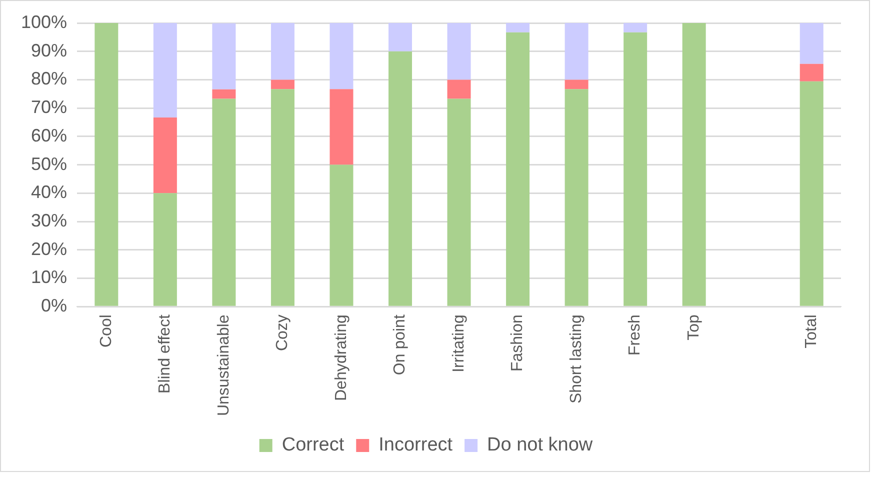  What do you see at coordinates (693, 327) in the screenshot?
I see `x-tick-label: Top` at bounding box center [693, 327].